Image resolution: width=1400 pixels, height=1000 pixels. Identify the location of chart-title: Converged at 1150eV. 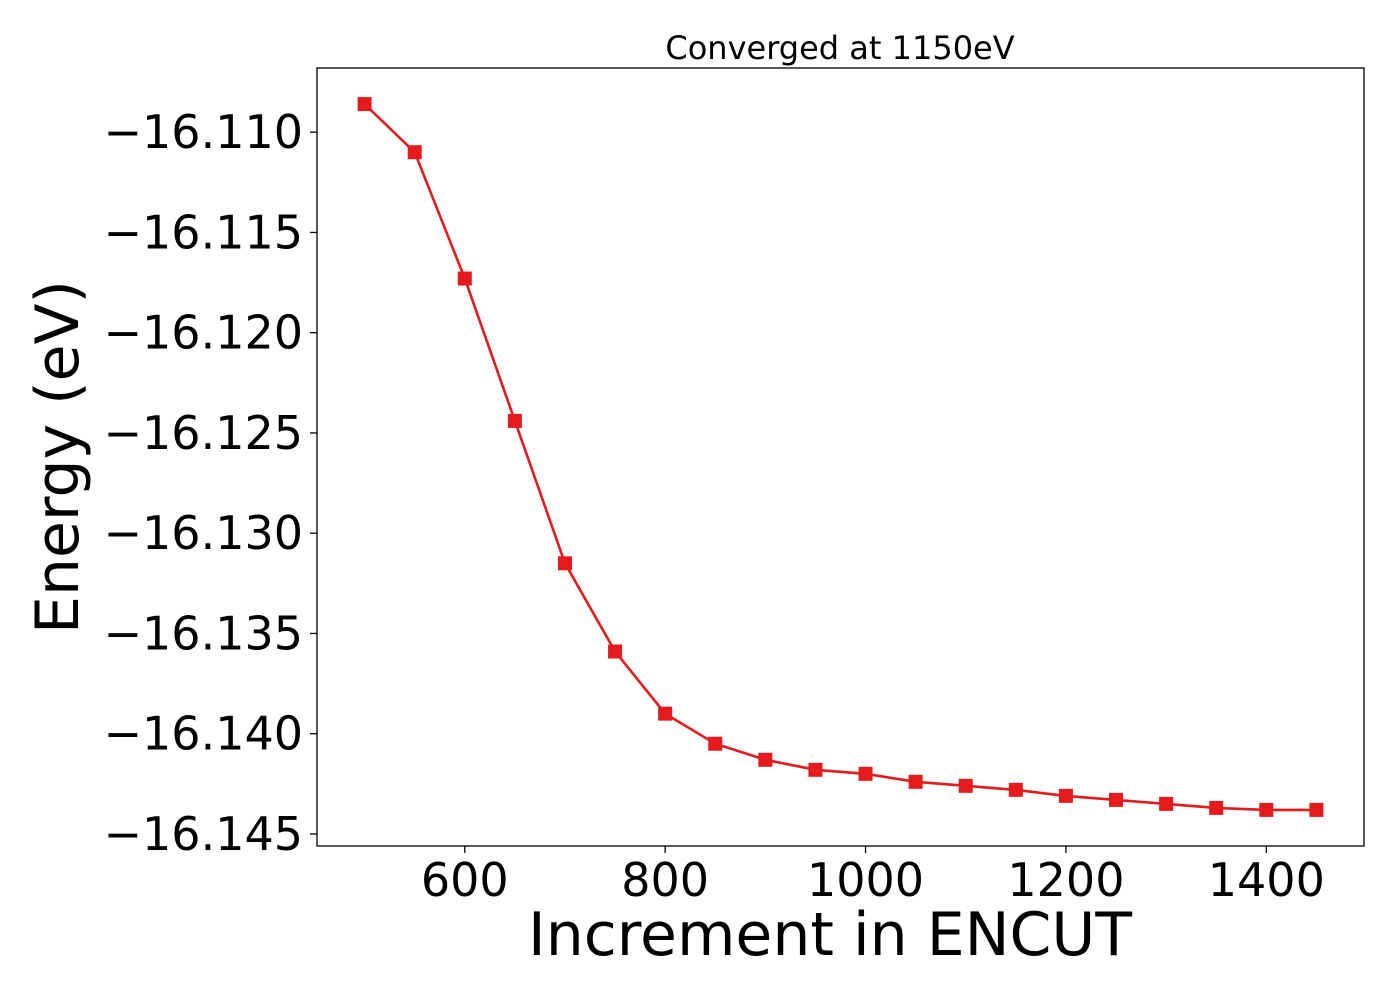
(839, 48).